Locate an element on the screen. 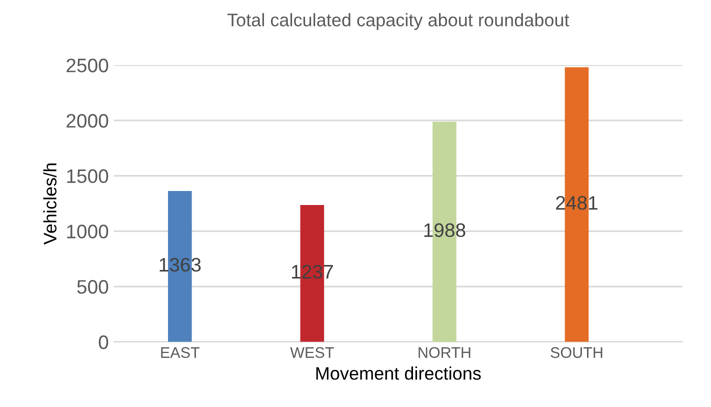 The image size is (711, 407). y-tick-label: 2500 is located at coordinates (87, 65).